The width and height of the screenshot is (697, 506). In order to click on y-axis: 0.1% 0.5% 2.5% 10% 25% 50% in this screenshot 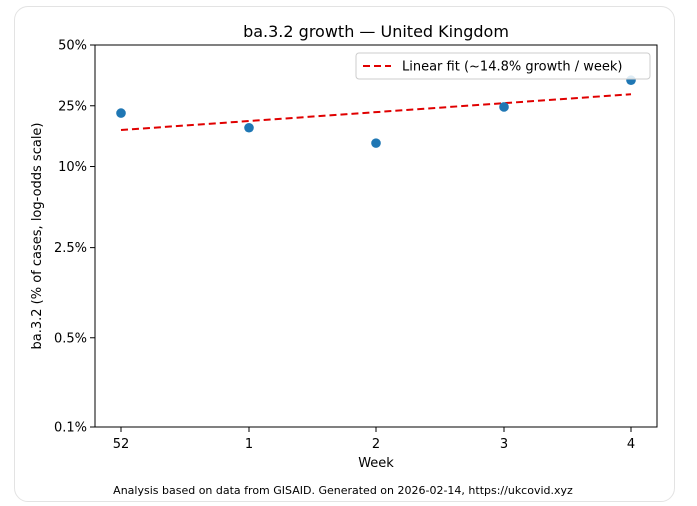, I will do `click(74, 237)`.